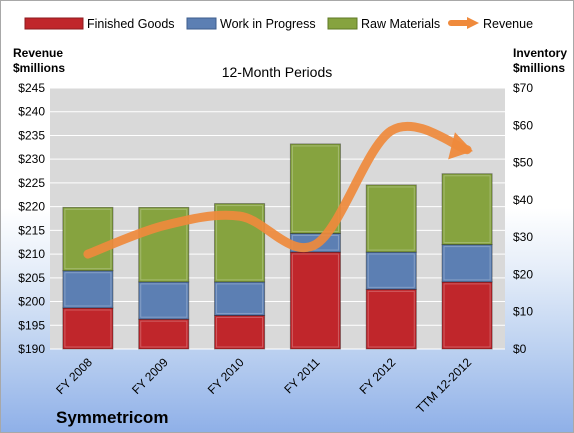  What do you see at coordinates (31, 302) in the screenshot?
I see `left-tick-label: $200` at bounding box center [31, 302].